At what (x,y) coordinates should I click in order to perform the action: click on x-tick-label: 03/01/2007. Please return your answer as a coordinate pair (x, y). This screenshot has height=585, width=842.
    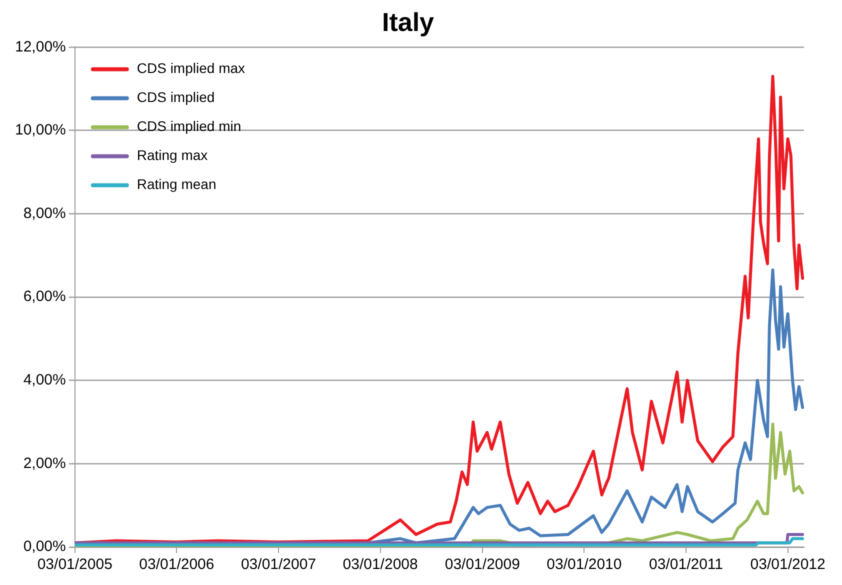
    Looking at the image, I should click on (278, 565).